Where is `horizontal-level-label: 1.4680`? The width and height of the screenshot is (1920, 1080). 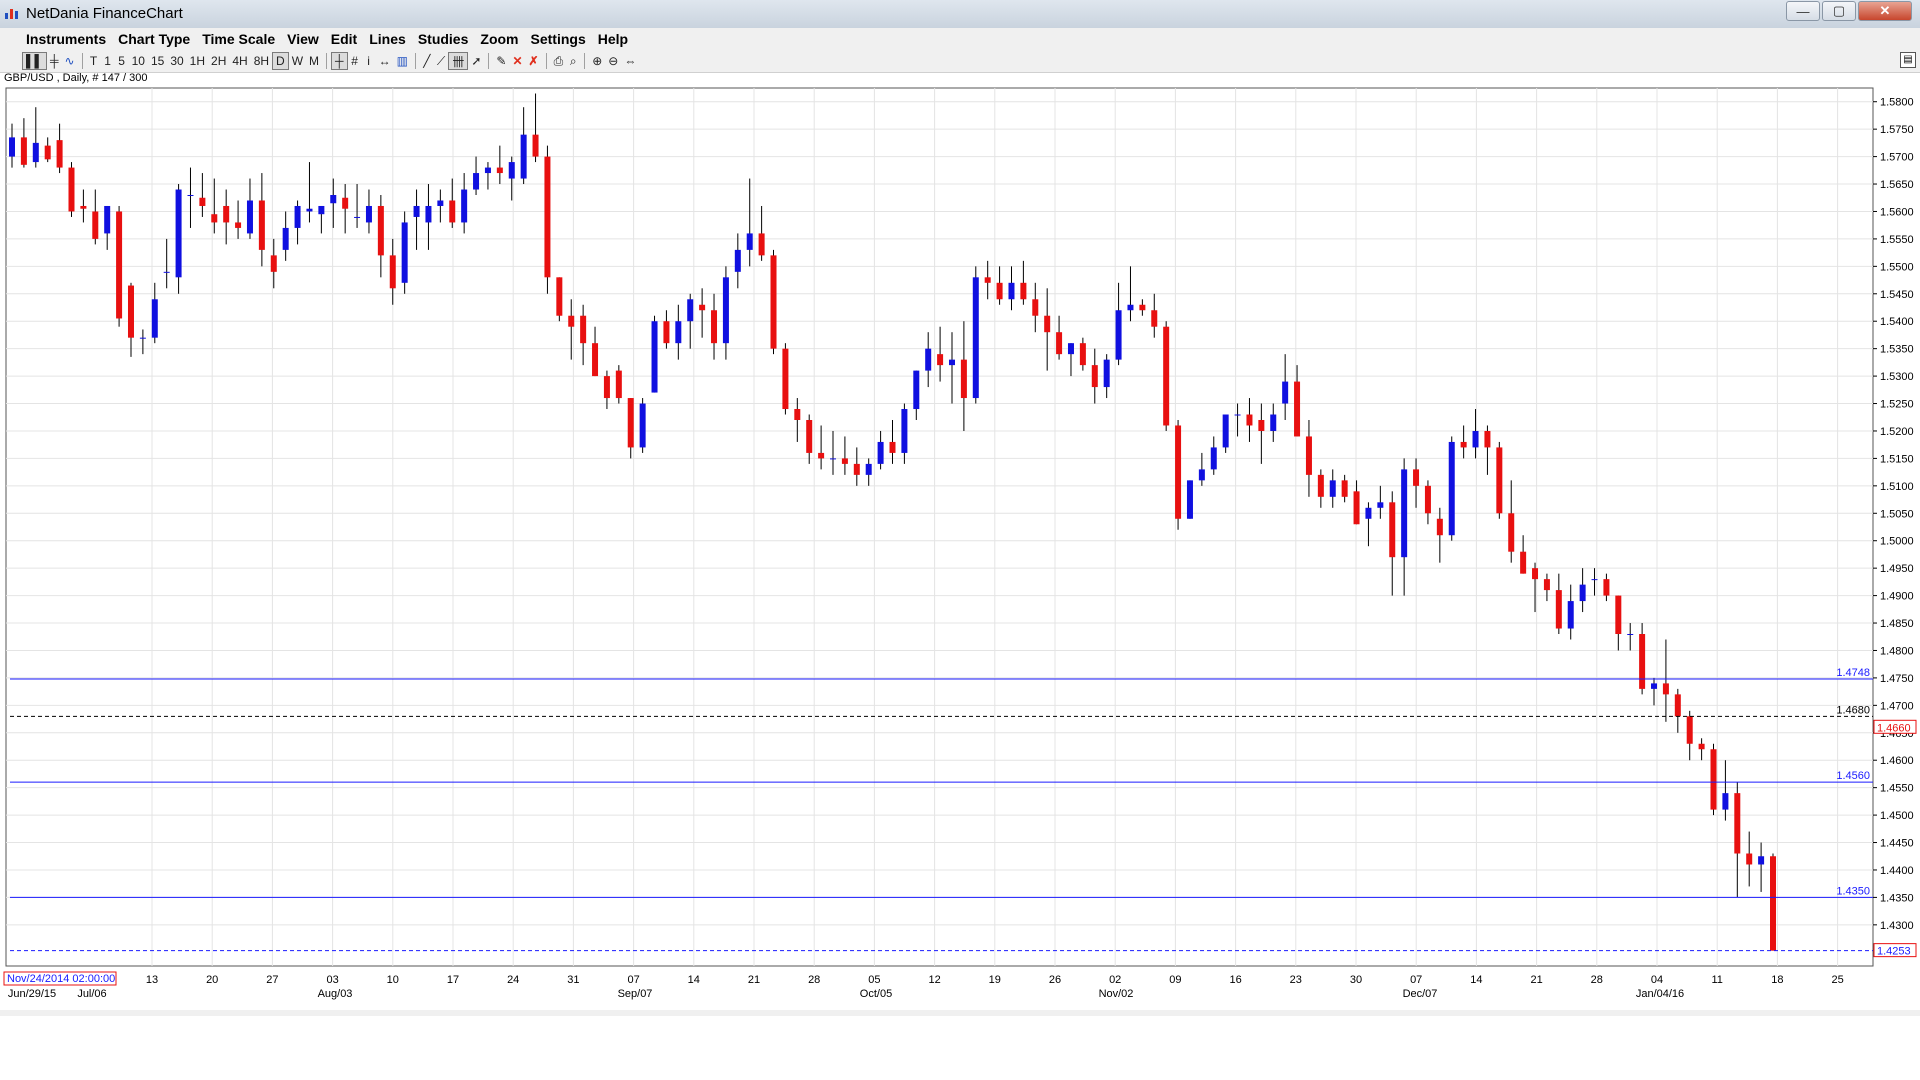
horizontal-level-label: 1.4680 is located at coordinates (1853, 710).